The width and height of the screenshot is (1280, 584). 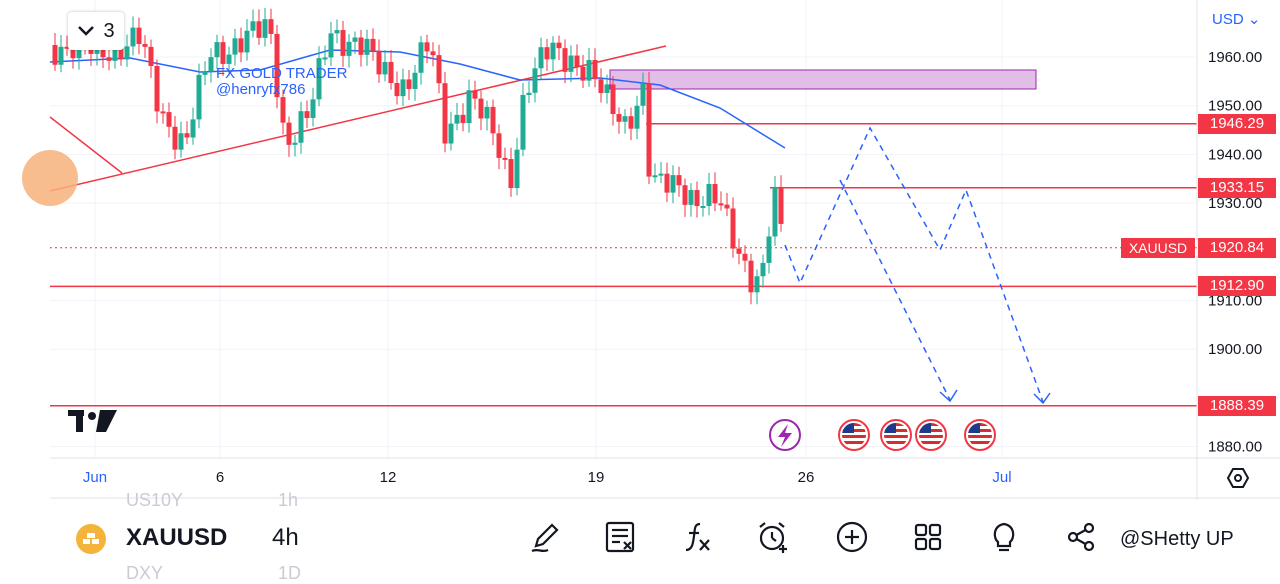 What do you see at coordinates (995, 397) in the screenshot?
I see `projection-arrowheads` at bounding box center [995, 397].